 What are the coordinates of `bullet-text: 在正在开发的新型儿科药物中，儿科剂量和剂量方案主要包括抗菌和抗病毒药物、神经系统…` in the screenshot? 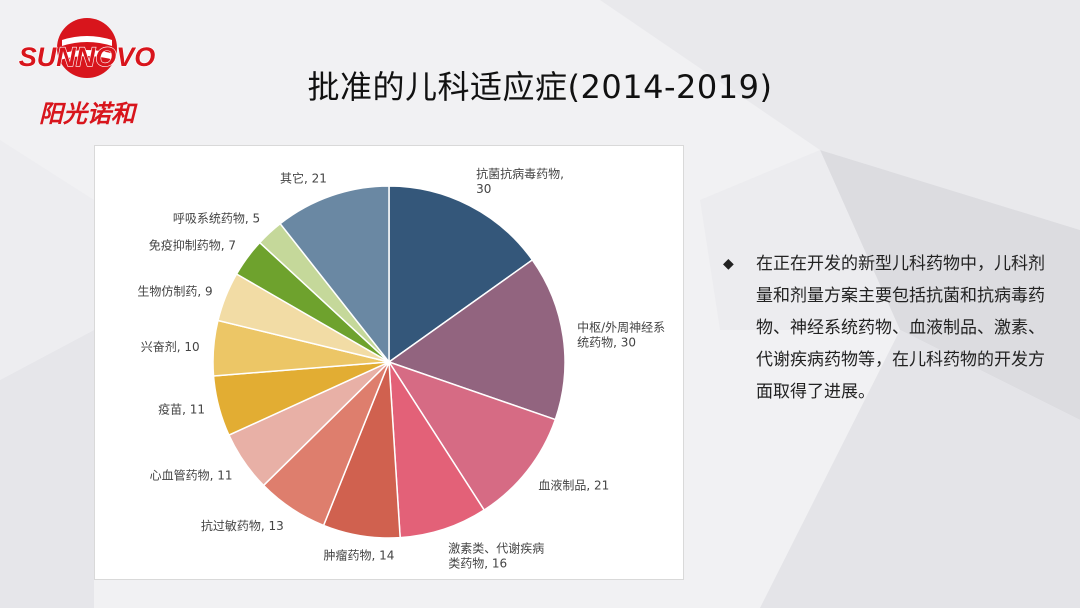 It's located at (900, 328).